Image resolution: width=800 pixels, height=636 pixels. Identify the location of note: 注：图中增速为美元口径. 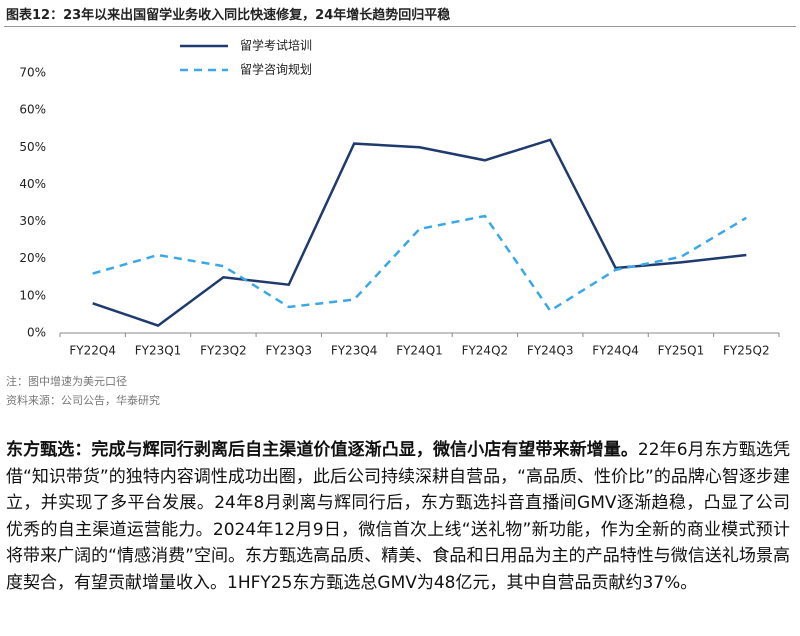
(66, 381).